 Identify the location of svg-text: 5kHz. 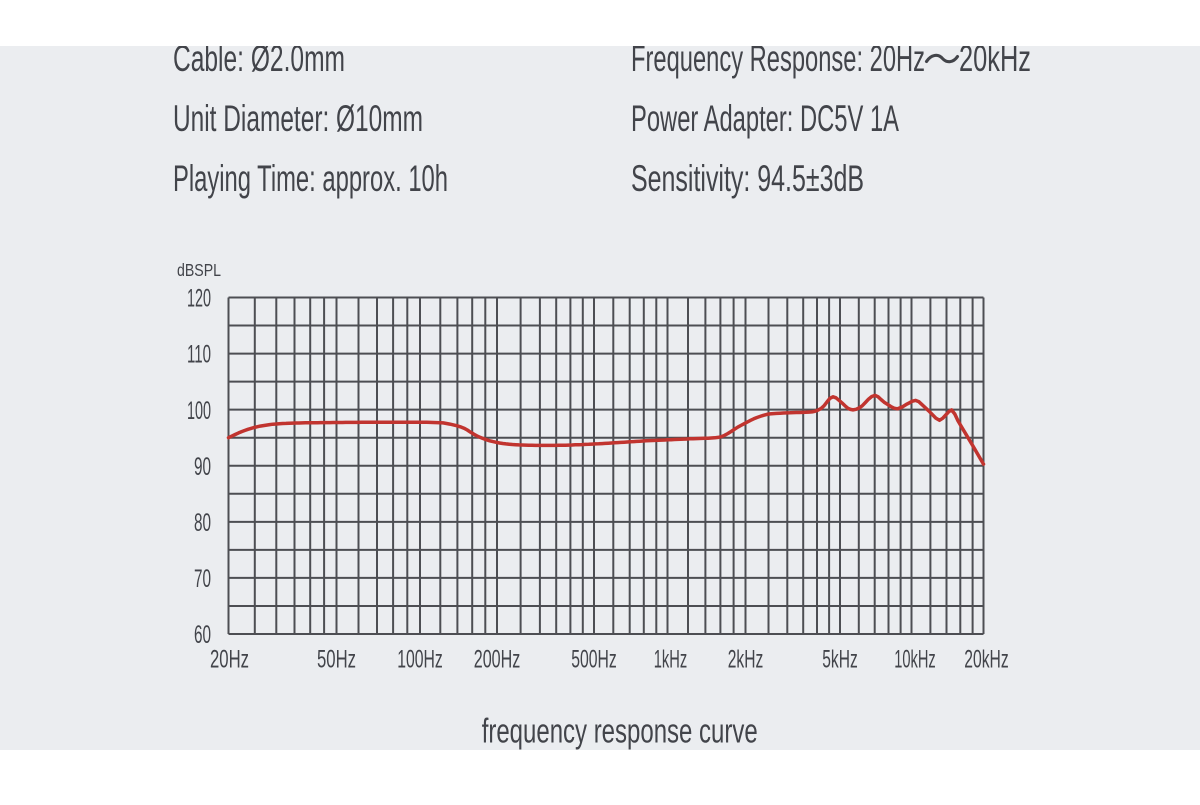
(840, 659).